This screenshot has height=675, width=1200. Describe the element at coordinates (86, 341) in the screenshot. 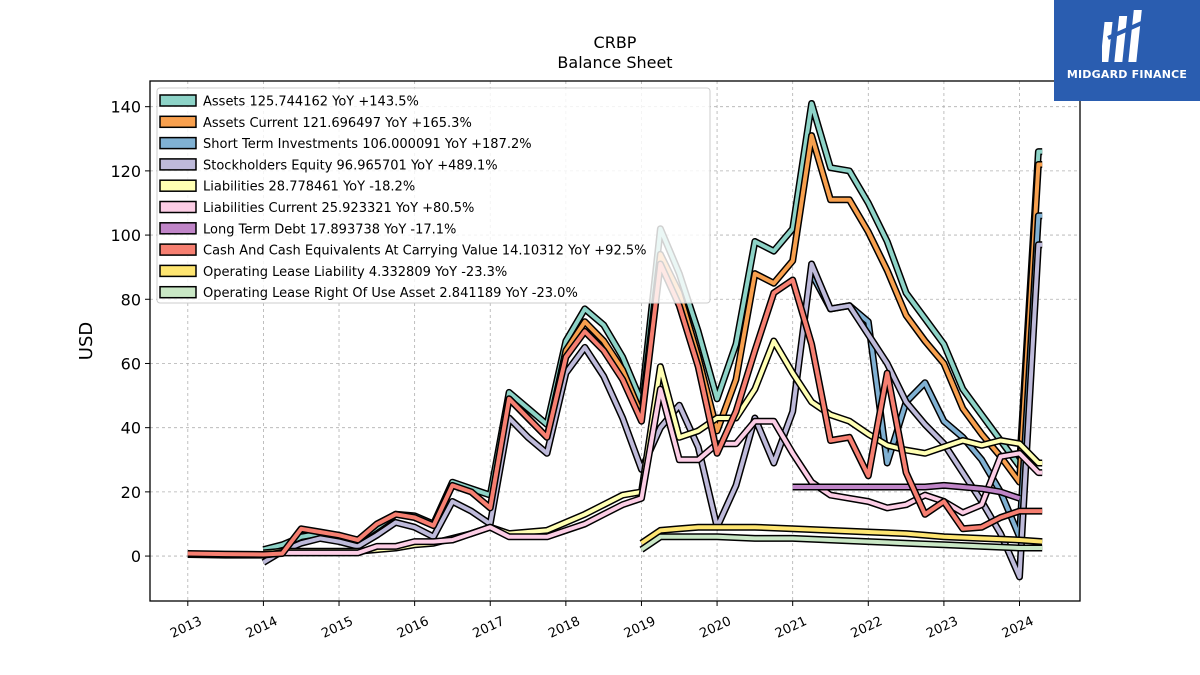

I see `y-axis-label: USD` at that location.